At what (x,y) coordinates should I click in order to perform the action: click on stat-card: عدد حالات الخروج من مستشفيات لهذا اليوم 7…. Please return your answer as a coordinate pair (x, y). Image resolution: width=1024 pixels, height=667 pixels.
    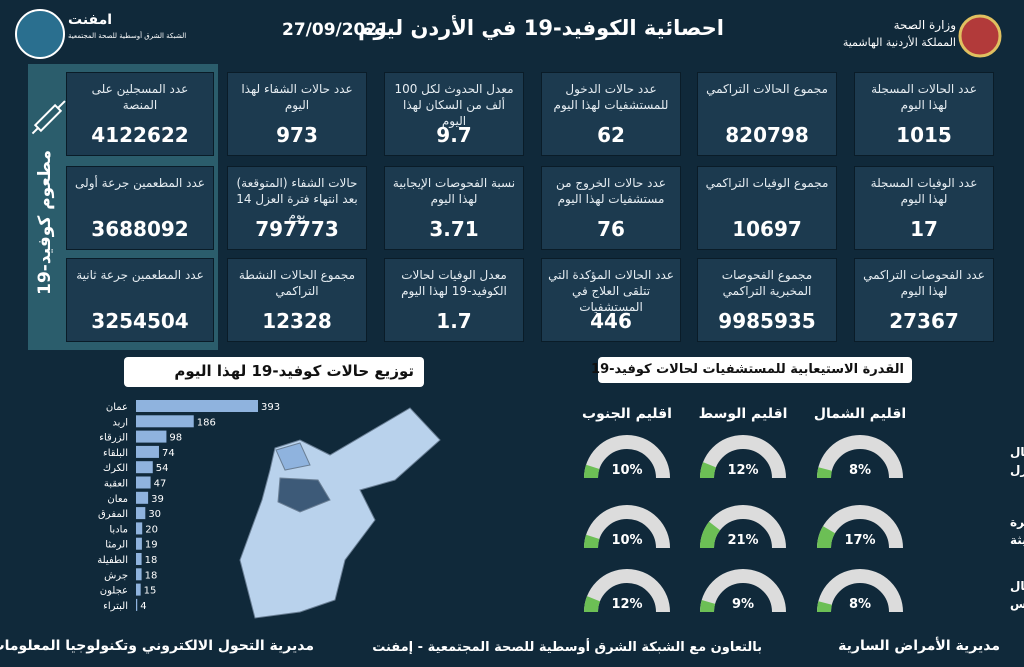
    Looking at the image, I should click on (611, 208).